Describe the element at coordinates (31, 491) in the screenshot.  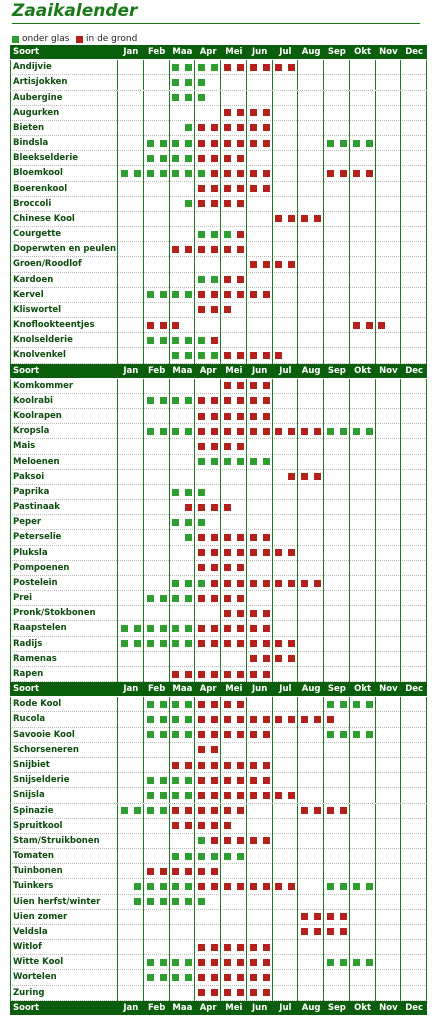
I see `name-cell: Paprika` at that location.